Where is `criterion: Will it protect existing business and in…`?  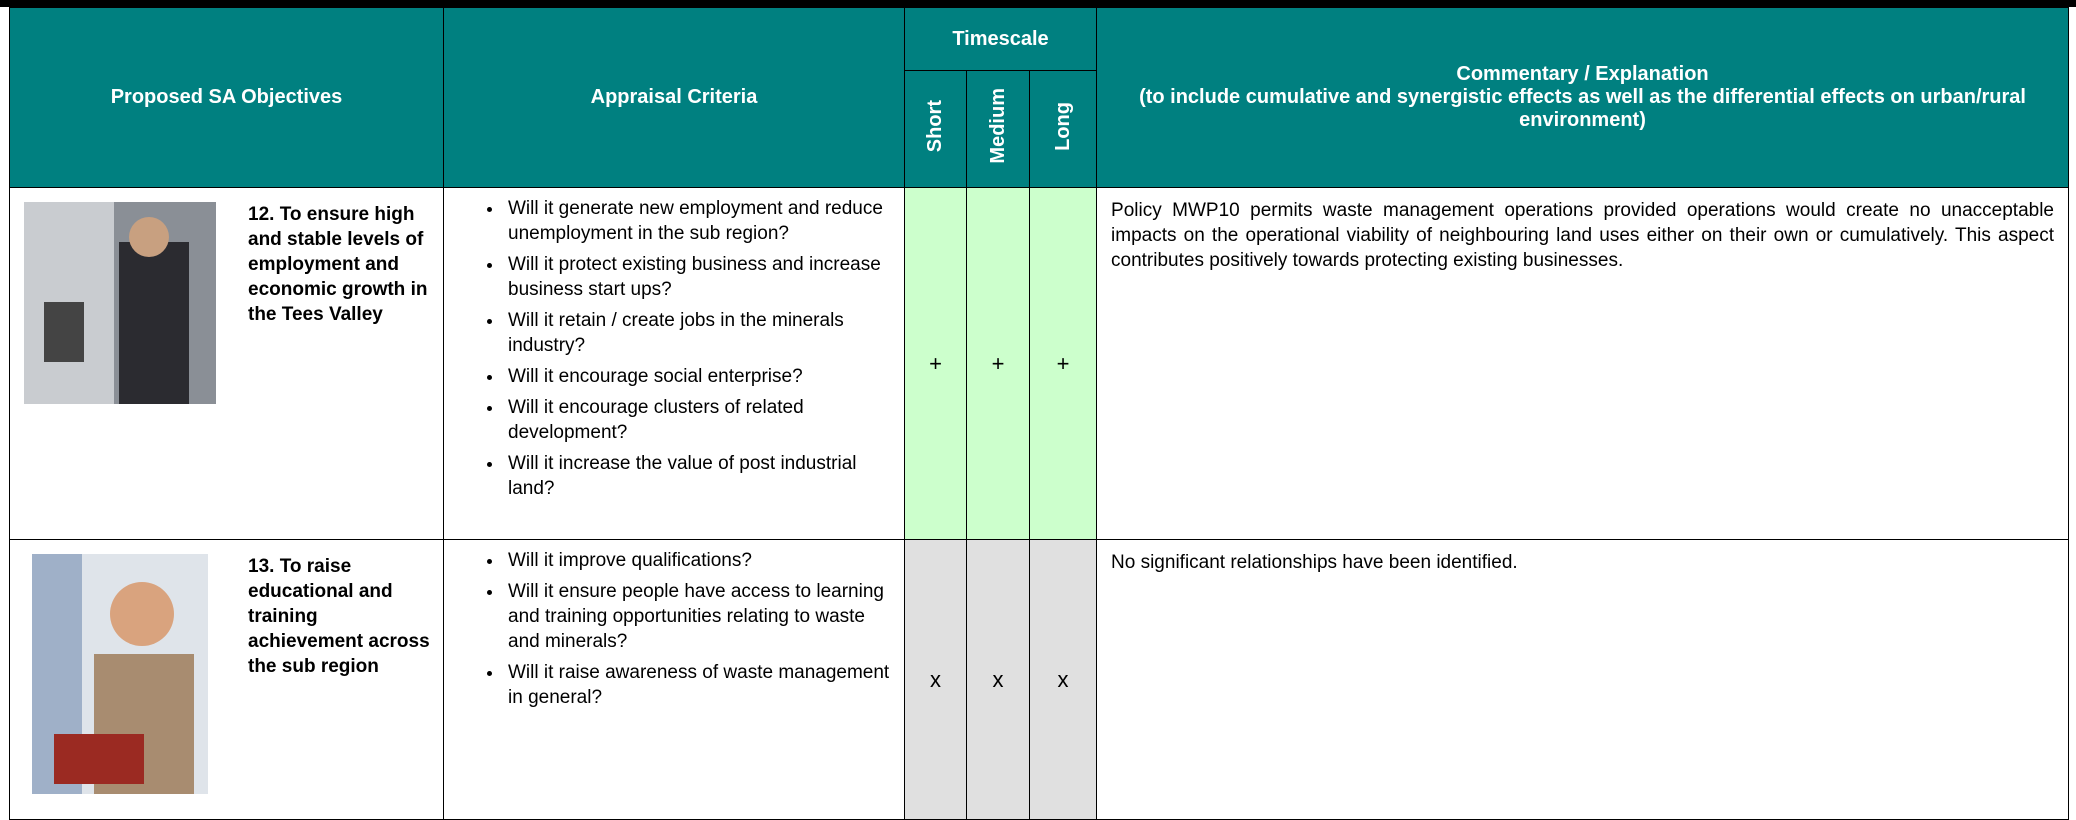 criterion: Will it protect existing business and in… is located at coordinates (699, 277).